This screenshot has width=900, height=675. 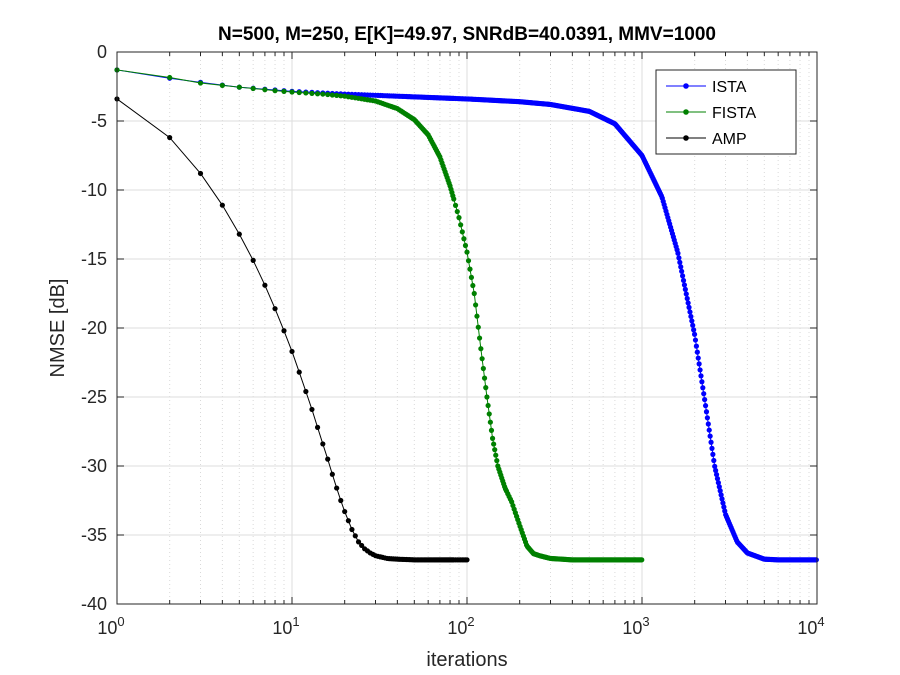 What do you see at coordinates (810, 626) in the screenshot?
I see `x-tick-label: 10⁴` at bounding box center [810, 626].